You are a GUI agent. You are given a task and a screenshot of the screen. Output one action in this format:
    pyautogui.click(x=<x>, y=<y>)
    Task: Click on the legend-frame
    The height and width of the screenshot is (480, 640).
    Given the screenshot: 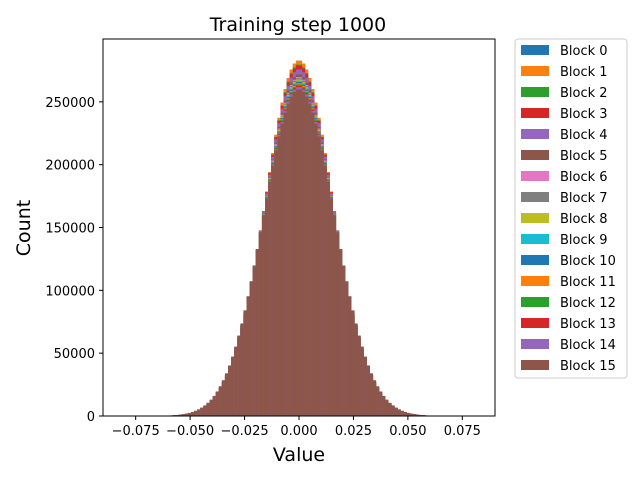 What is the action you would take?
    pyautogui.click(x=571, y=208)
    